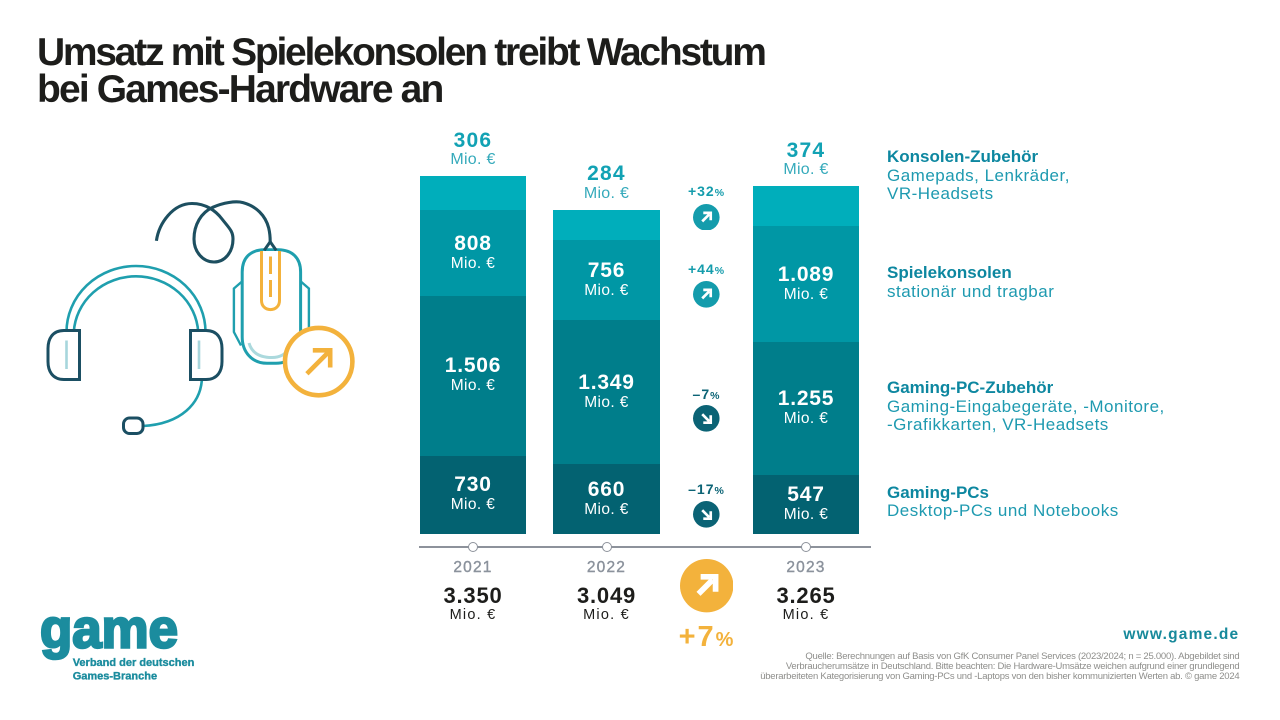 The height and width of the screenshot is (720, 1280). What do you see at coordinates (115, 677) in the screenshot?
I see `svg-text: Games-Branche` at bounding box center [115, 677].